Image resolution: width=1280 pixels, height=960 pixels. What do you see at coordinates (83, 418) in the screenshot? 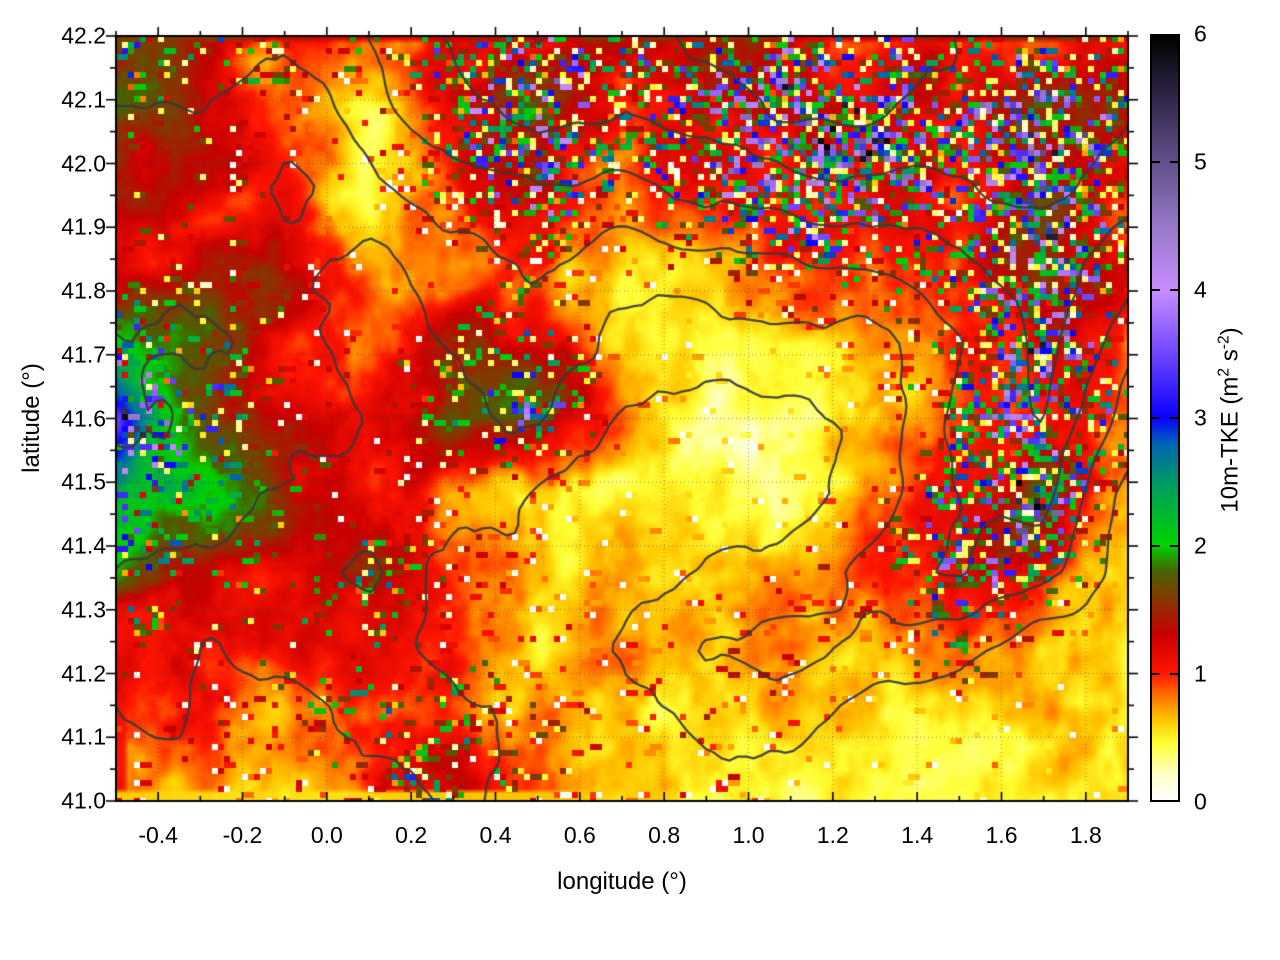
I see `y-tick-label: 41.6` at bounding box center [83, 418].